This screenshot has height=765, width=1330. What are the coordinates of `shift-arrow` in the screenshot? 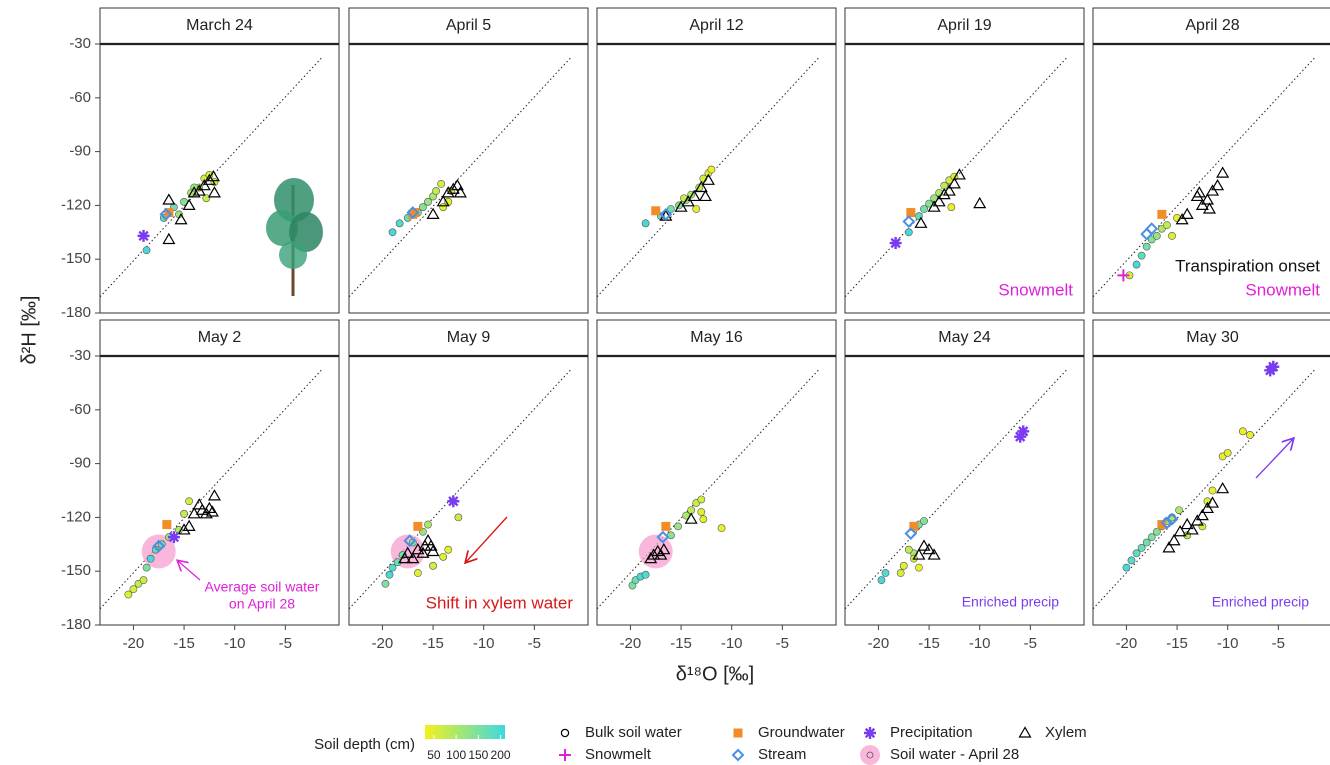 It's located at (487, 539).